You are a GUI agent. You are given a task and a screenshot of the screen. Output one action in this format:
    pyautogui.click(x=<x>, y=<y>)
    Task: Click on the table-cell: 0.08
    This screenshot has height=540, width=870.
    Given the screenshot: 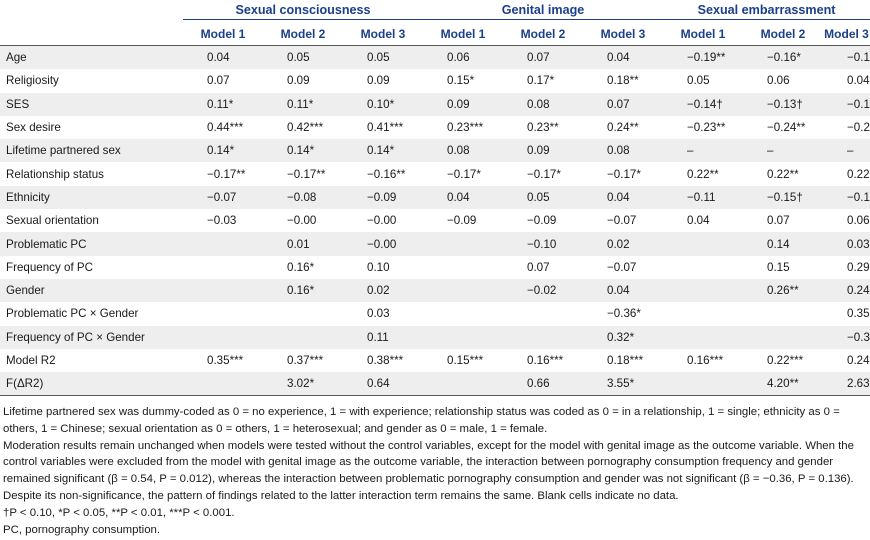 What is the action you would take?
    pyautogui.click(x=543, y=104)
    